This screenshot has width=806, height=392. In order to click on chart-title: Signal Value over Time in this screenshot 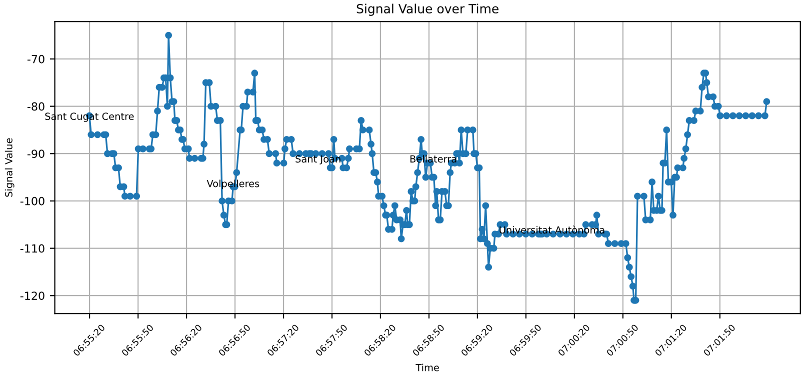, I will do `click(427, 10)`.